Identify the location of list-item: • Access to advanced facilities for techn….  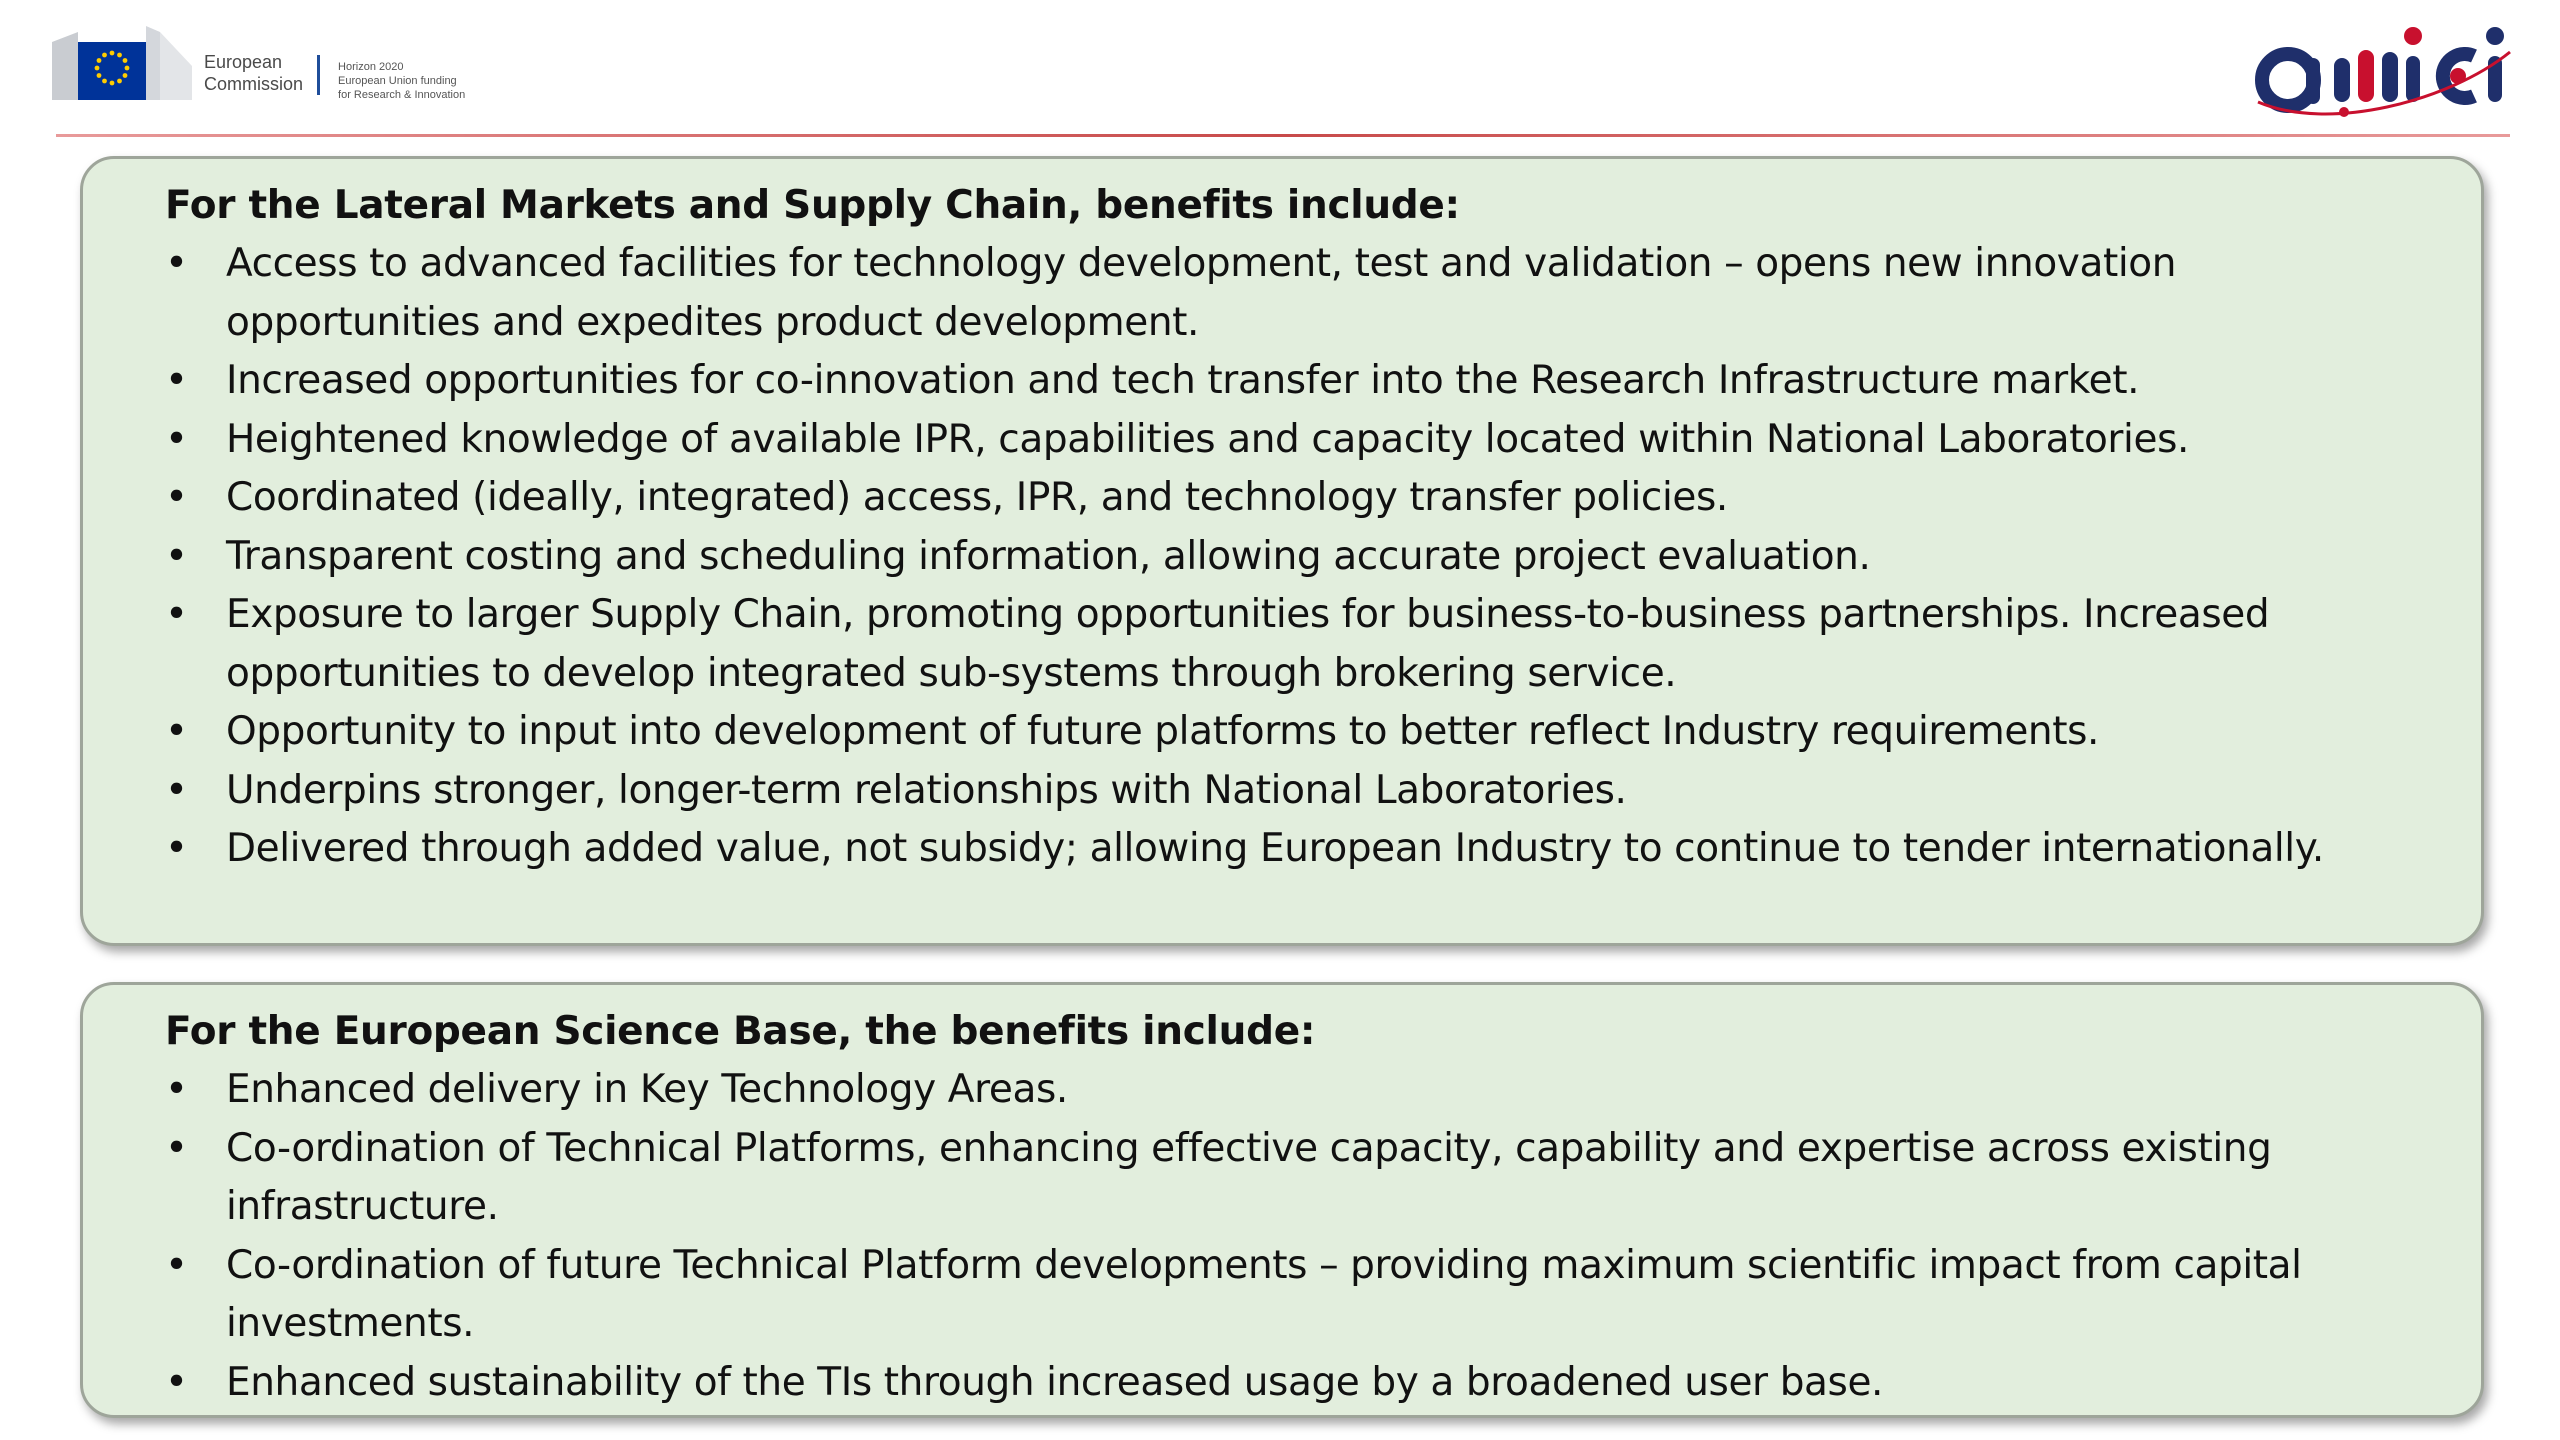
(1268, 293).